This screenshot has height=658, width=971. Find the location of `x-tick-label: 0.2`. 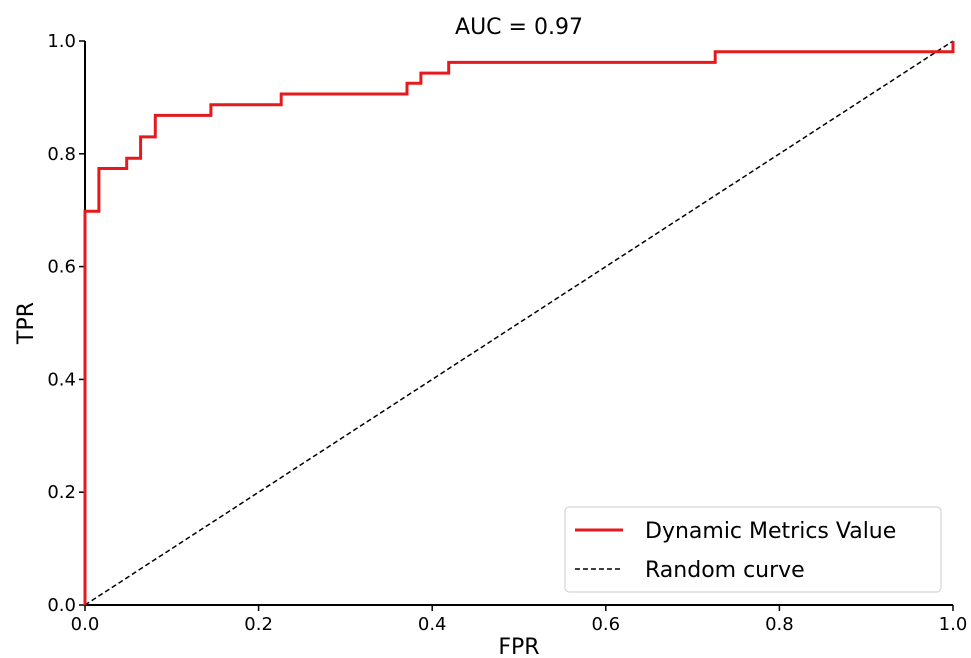

x-tick-label: 0.2 is located at coordinates (258, 624).